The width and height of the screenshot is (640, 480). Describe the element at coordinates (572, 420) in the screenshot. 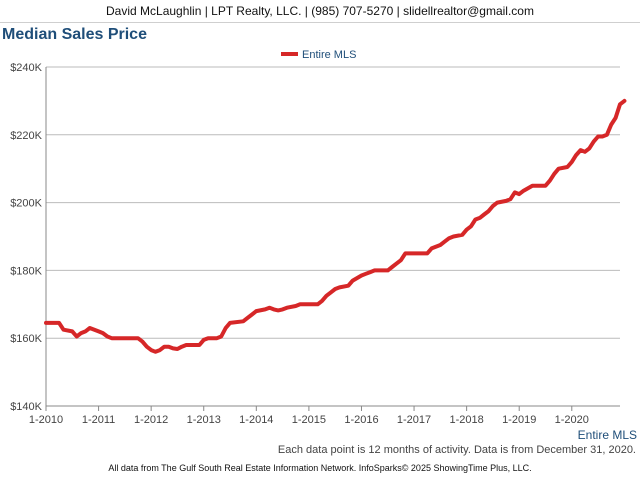

I see `x-tick-label: 1-2020` at that location.